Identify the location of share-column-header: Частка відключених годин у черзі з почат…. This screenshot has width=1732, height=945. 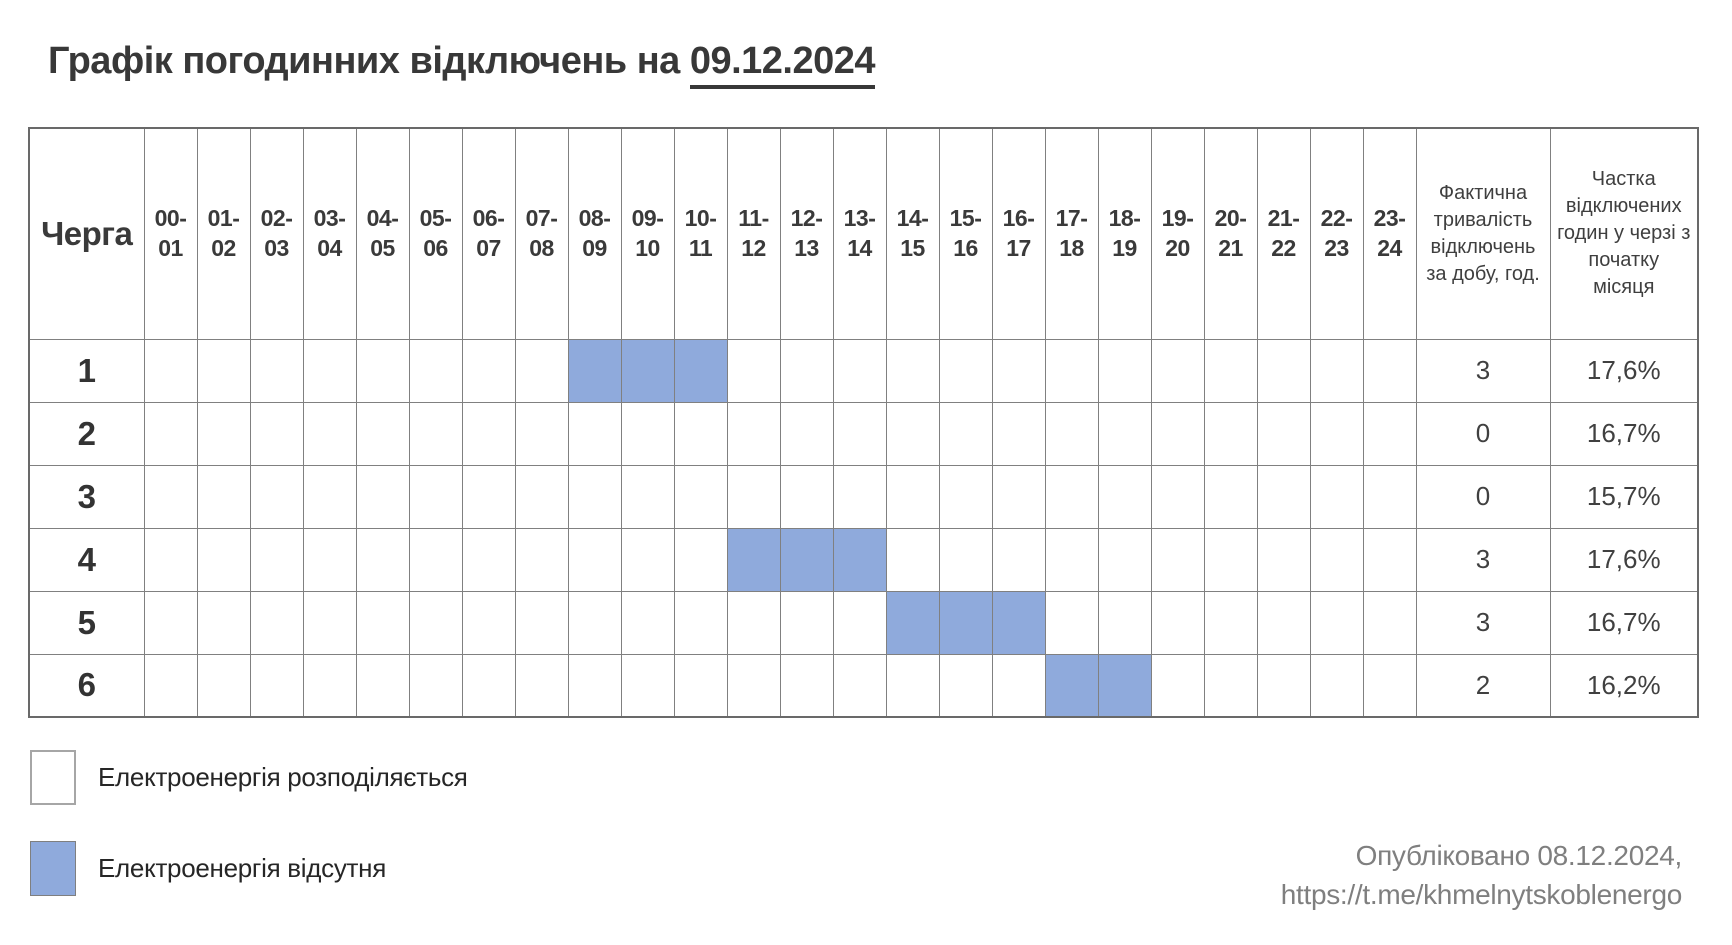
(1624, 233).